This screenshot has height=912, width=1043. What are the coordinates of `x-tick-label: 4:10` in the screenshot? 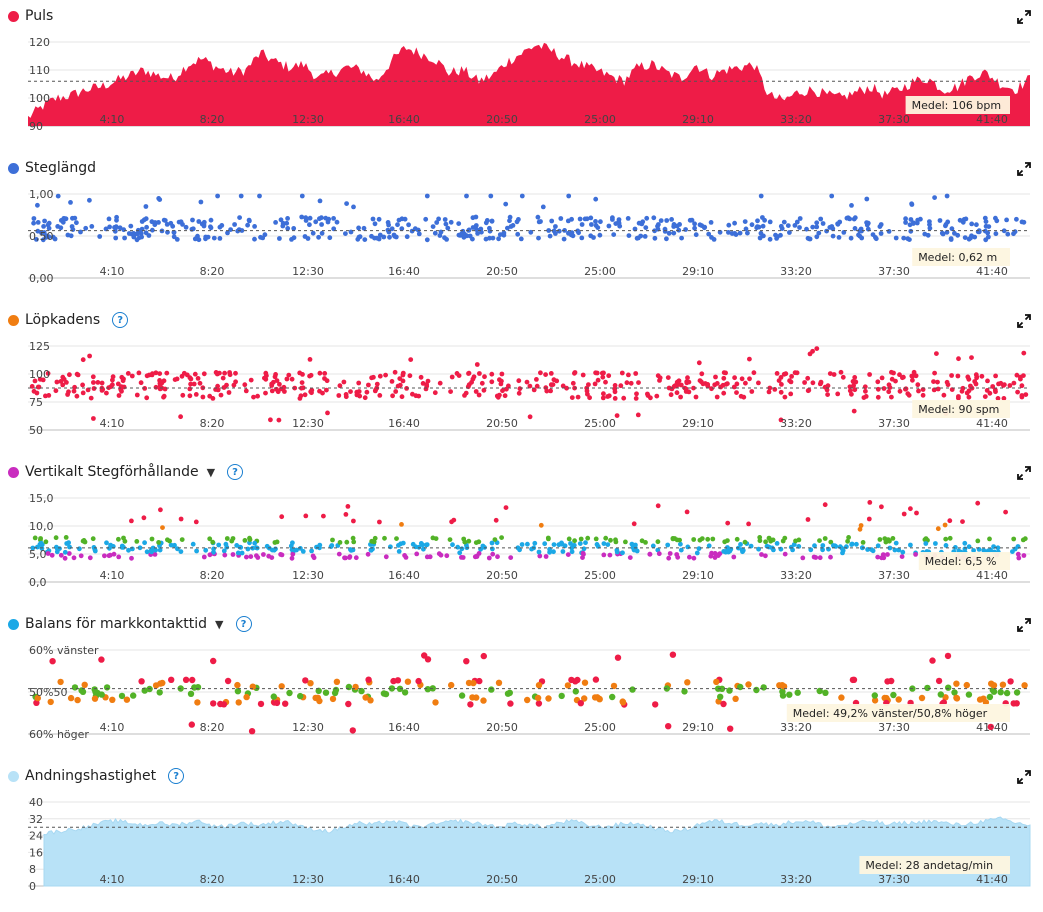 It's located at (112, 727).